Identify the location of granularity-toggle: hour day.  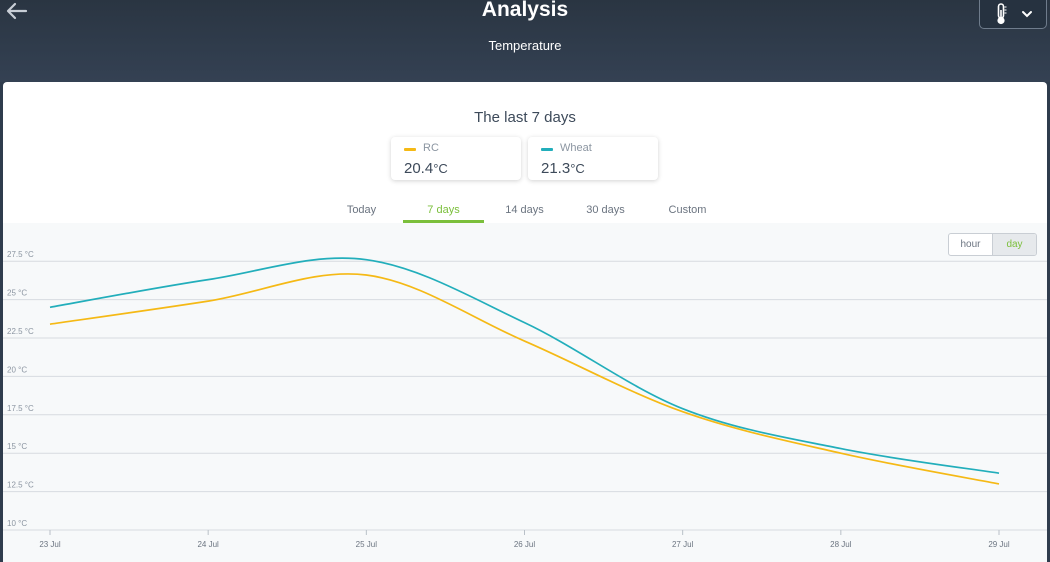
(992, 244).